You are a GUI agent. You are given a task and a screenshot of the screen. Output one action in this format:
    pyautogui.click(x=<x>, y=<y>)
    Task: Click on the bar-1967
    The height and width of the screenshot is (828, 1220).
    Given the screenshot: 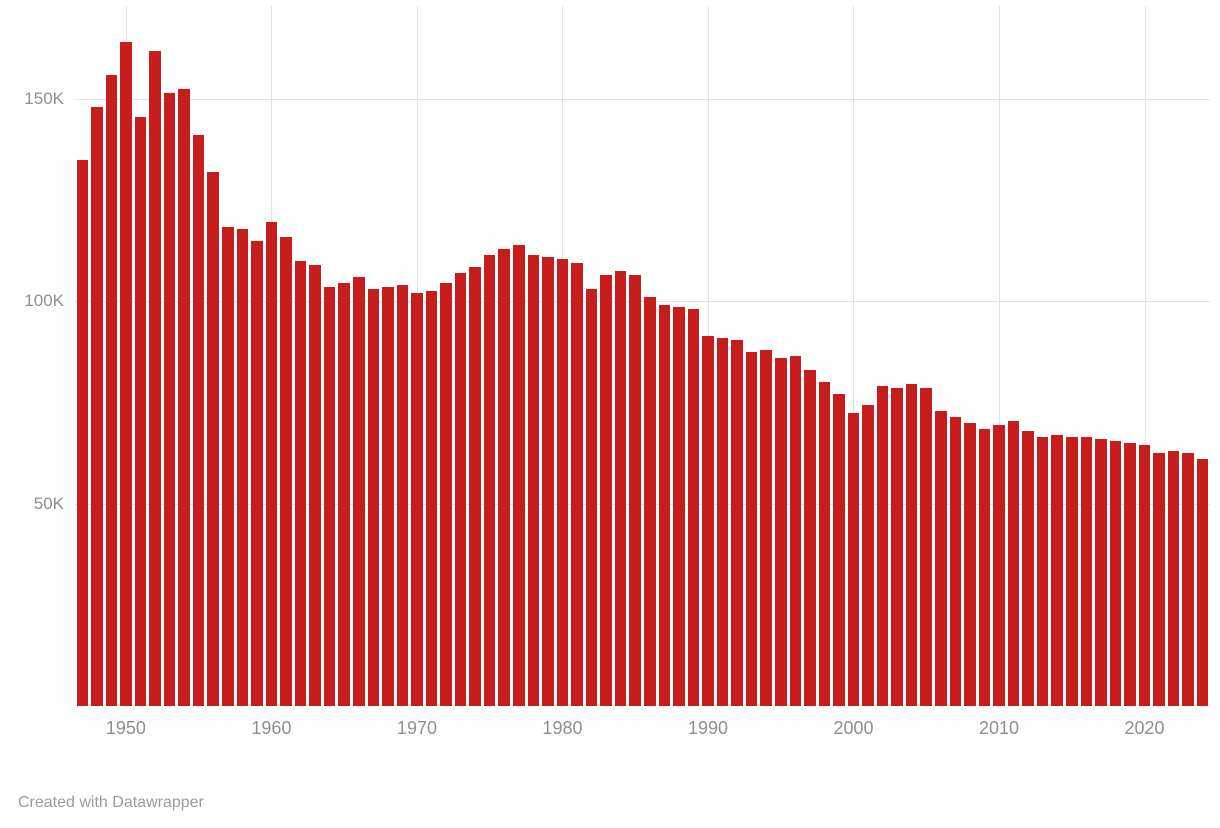 What is the action you would take?
    pyautogui.click(x=373, y=497)
    